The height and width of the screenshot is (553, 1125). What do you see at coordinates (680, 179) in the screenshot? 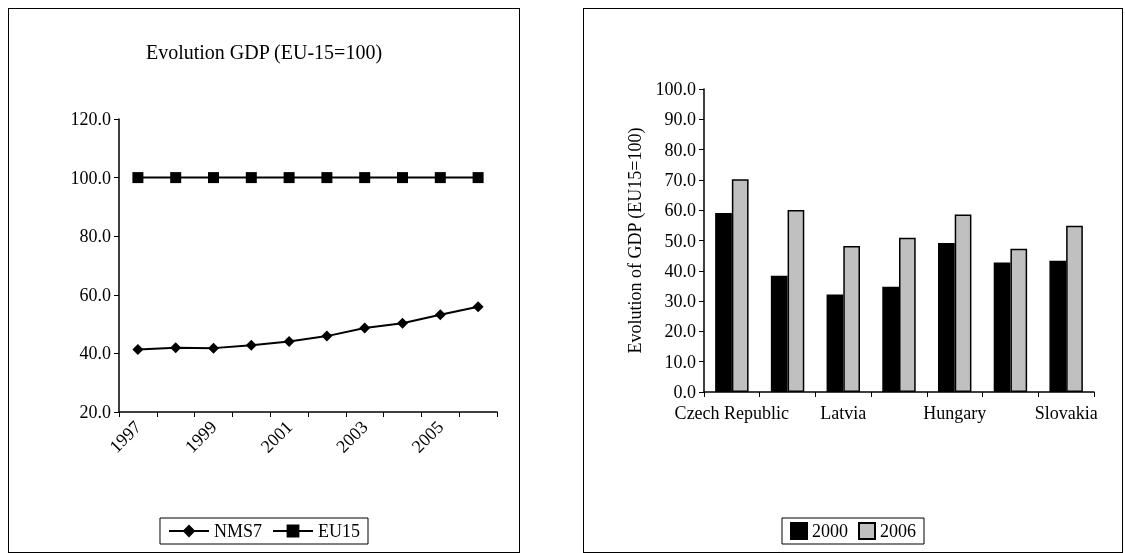
I see `y-tick-label: 70.0` at bounding box center [680, 179].